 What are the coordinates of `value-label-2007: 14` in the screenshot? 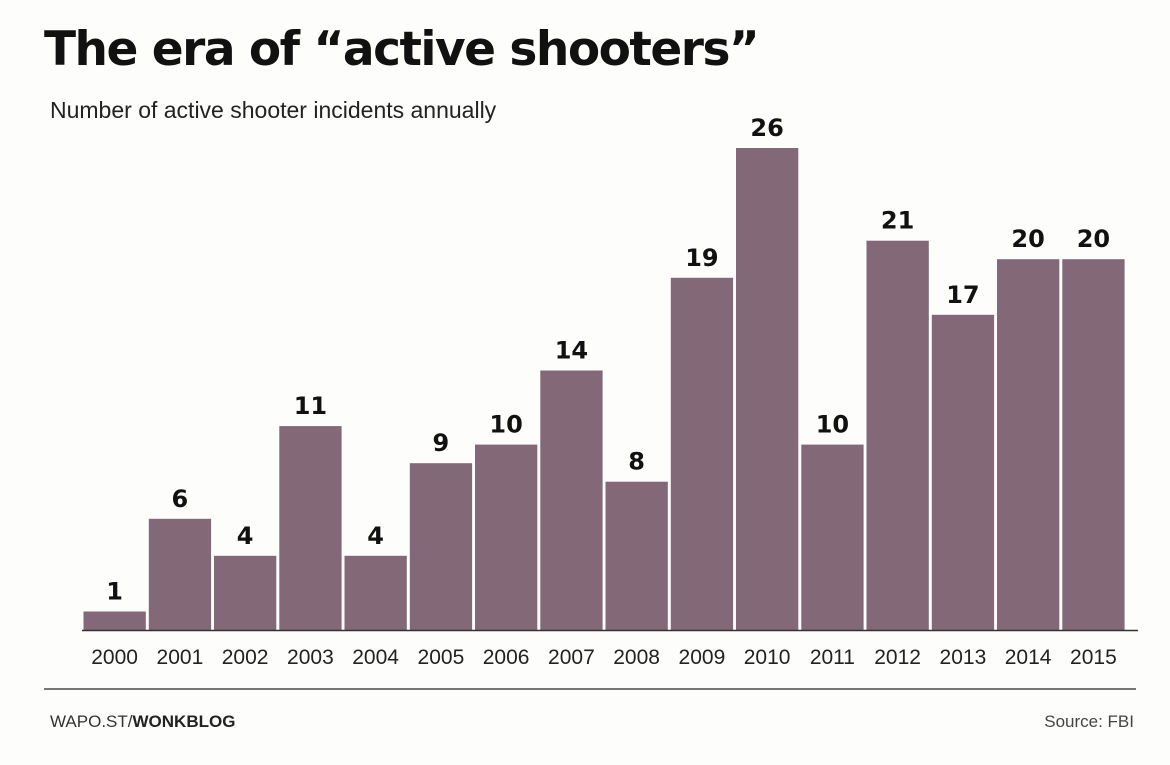 It's located at (571, 351).